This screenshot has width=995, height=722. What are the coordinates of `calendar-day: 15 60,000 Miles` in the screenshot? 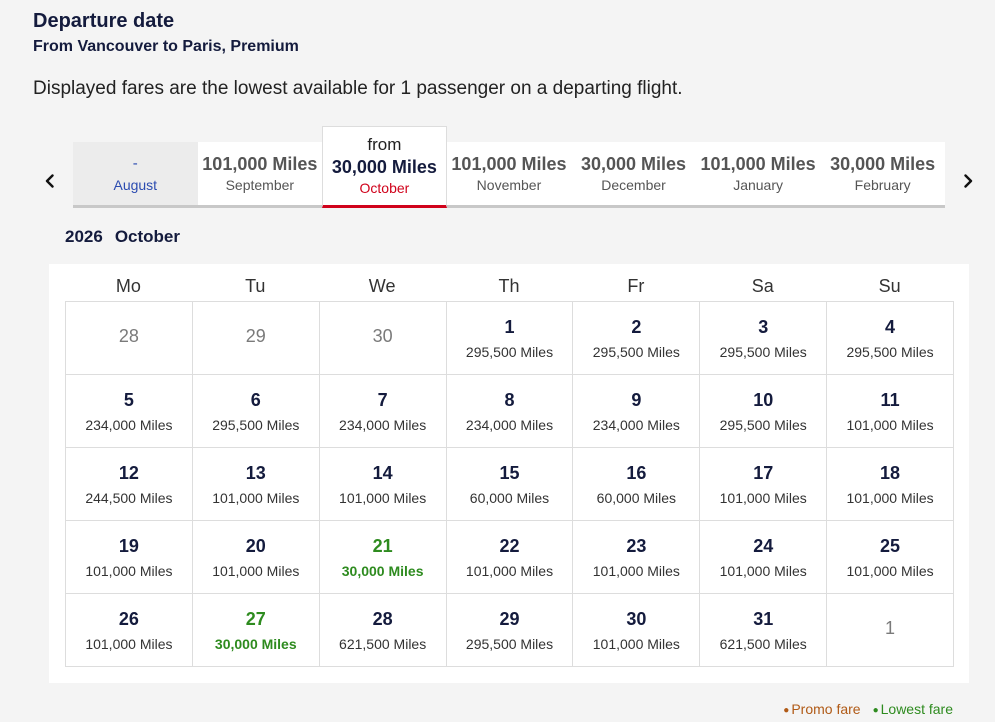 It's located at (510, 484).